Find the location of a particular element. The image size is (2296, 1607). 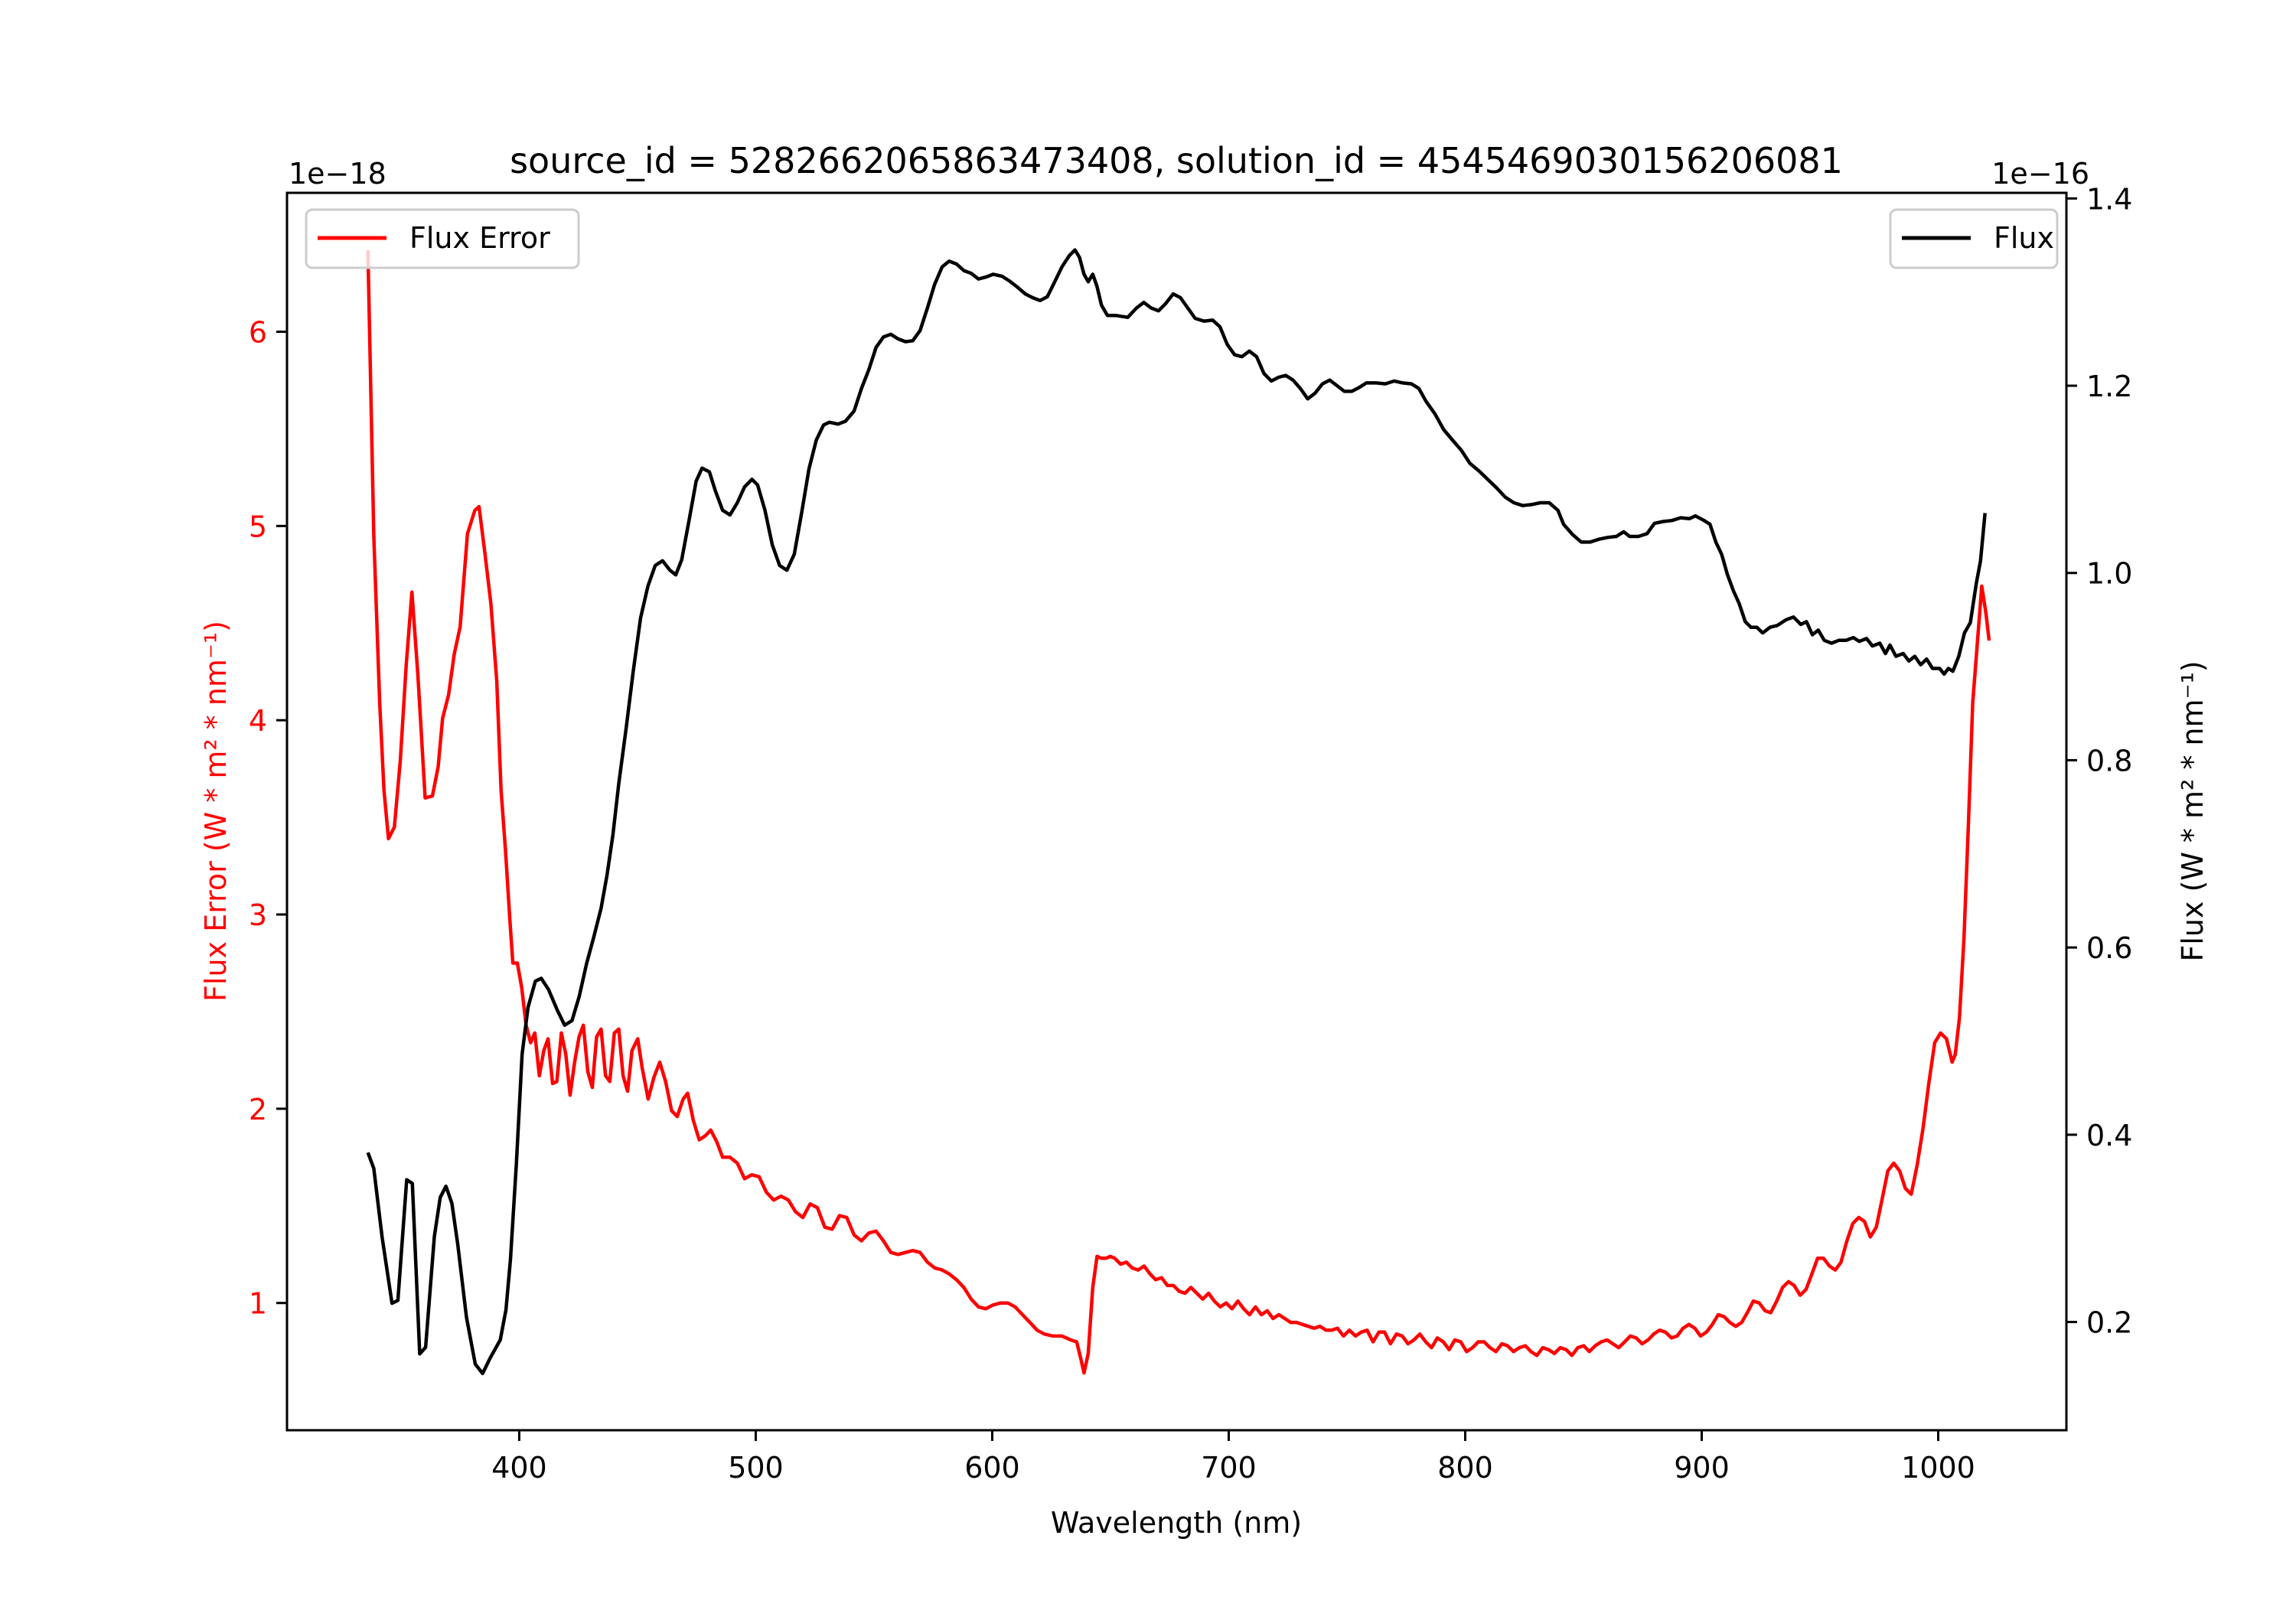

left-y-tick-label: 4 is located at coordinates (258, 721).